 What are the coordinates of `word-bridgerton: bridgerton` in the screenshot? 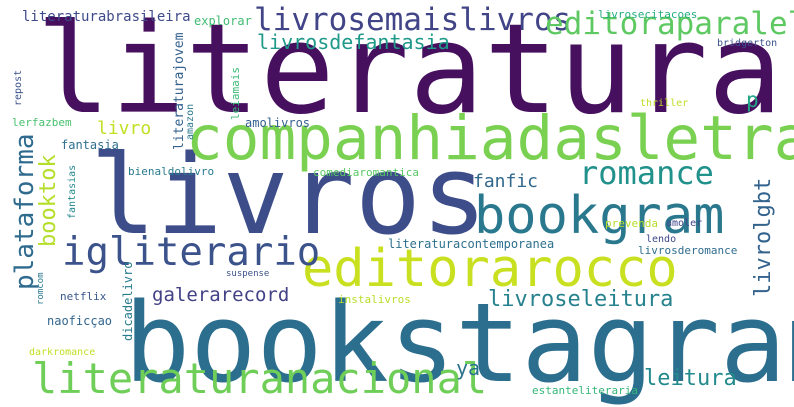 It's located at (747, 43).